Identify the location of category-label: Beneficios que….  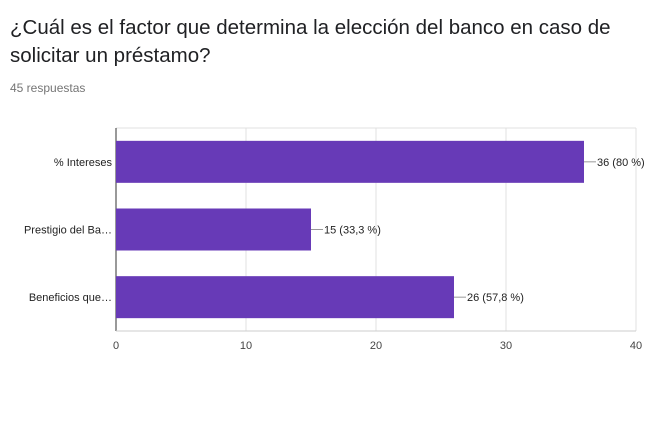
(70, 298).